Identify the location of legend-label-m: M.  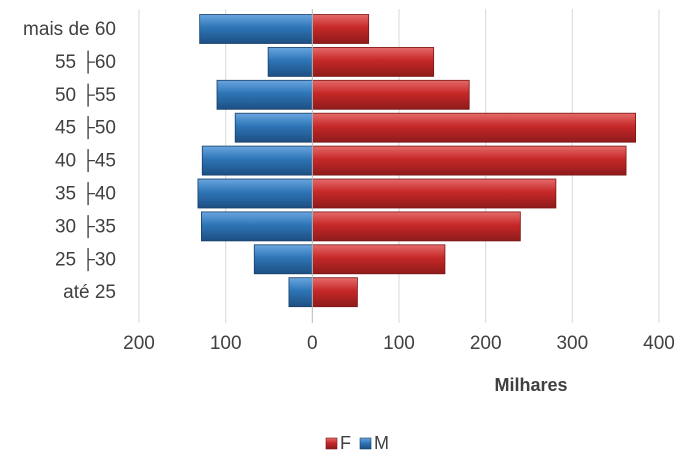
(381, 443).